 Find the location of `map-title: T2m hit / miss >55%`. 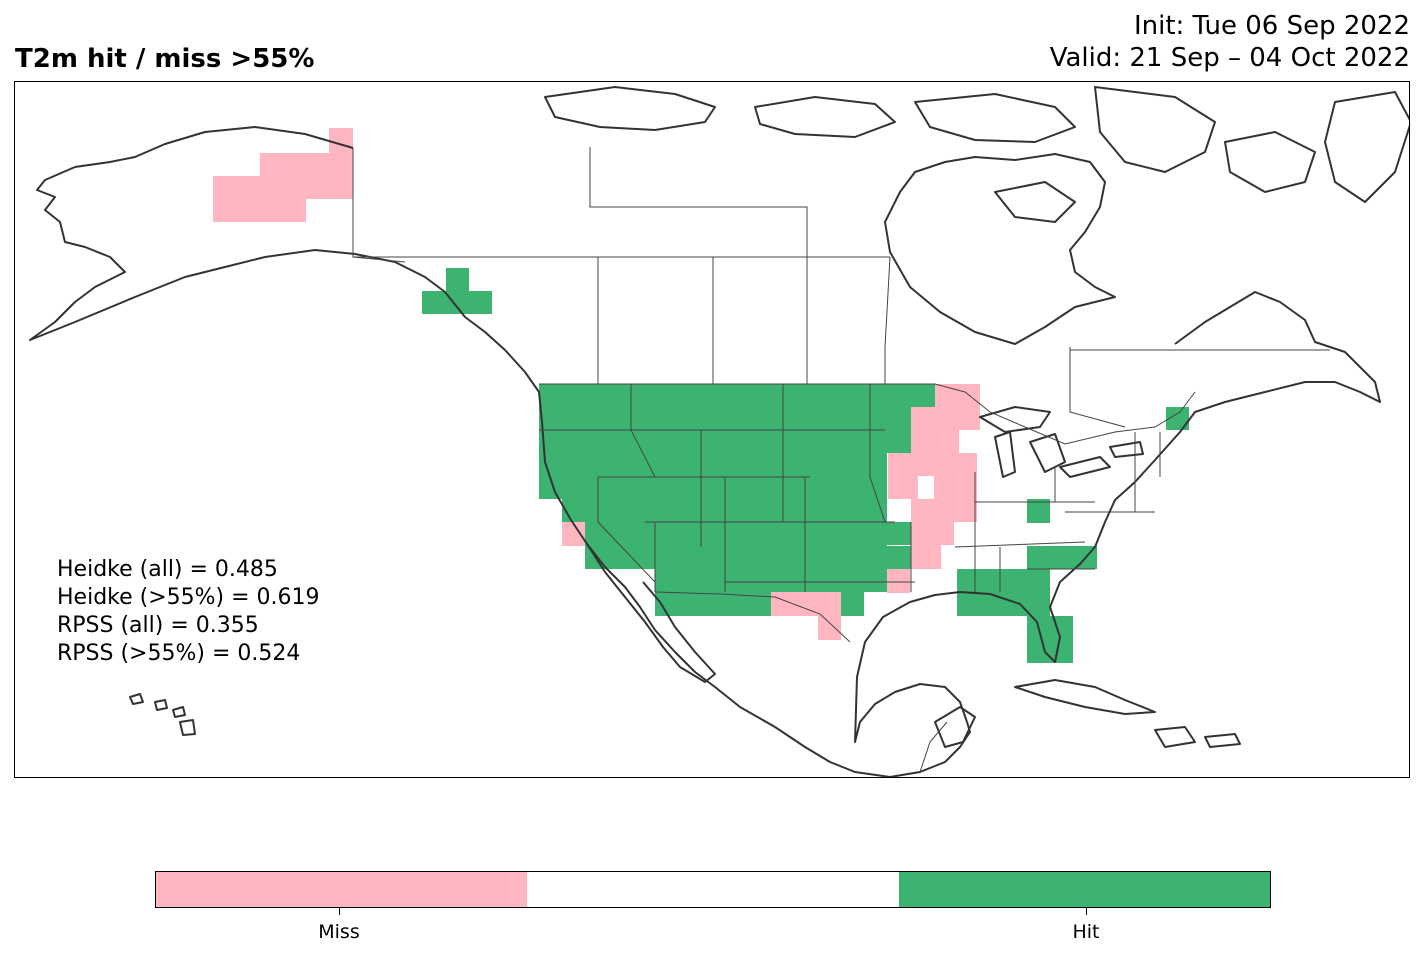

map-title: T2m hit / miss >55% is located at coordinates (165, 59).